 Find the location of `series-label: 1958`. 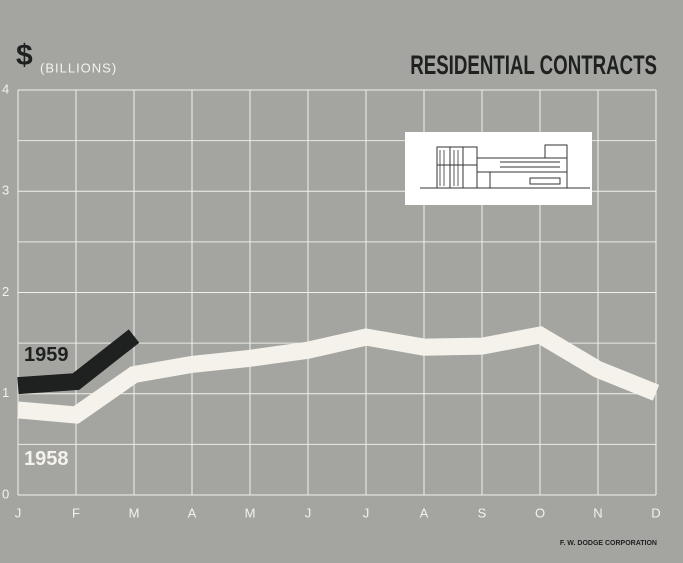

series-label: 1958 is located at coordinates (46, 459).